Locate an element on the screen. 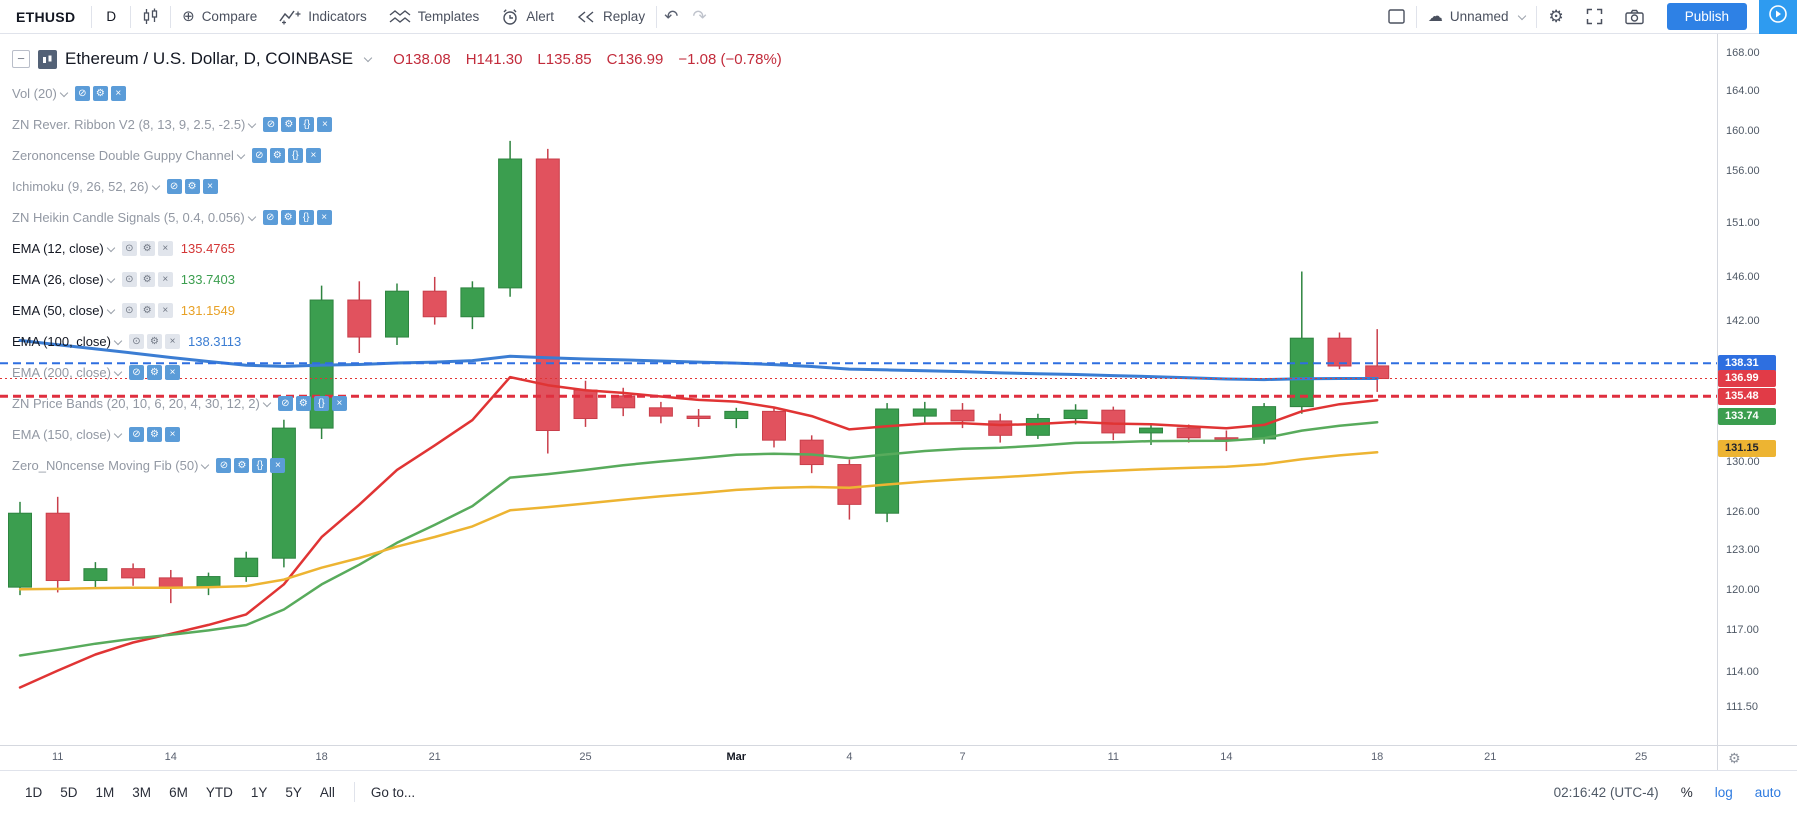 This screenshot has width=1797, height=813. range-1y: 1Y is located at coordinates (259, 792).